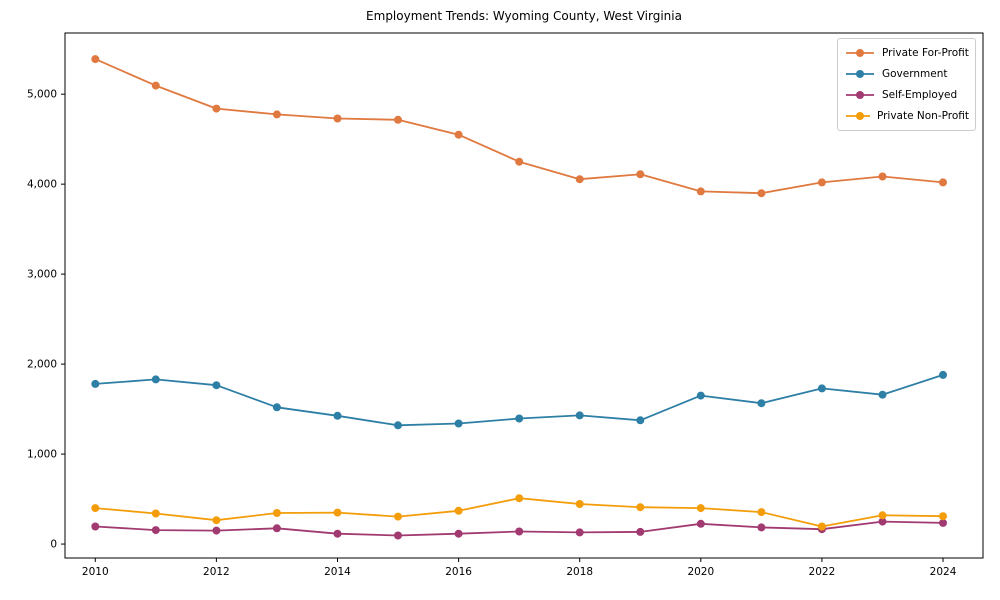  What do you see at coordinates (920, 95) in the screenshot?
I see `legend-label: Self-Employed` at bounding box center [920, 95].